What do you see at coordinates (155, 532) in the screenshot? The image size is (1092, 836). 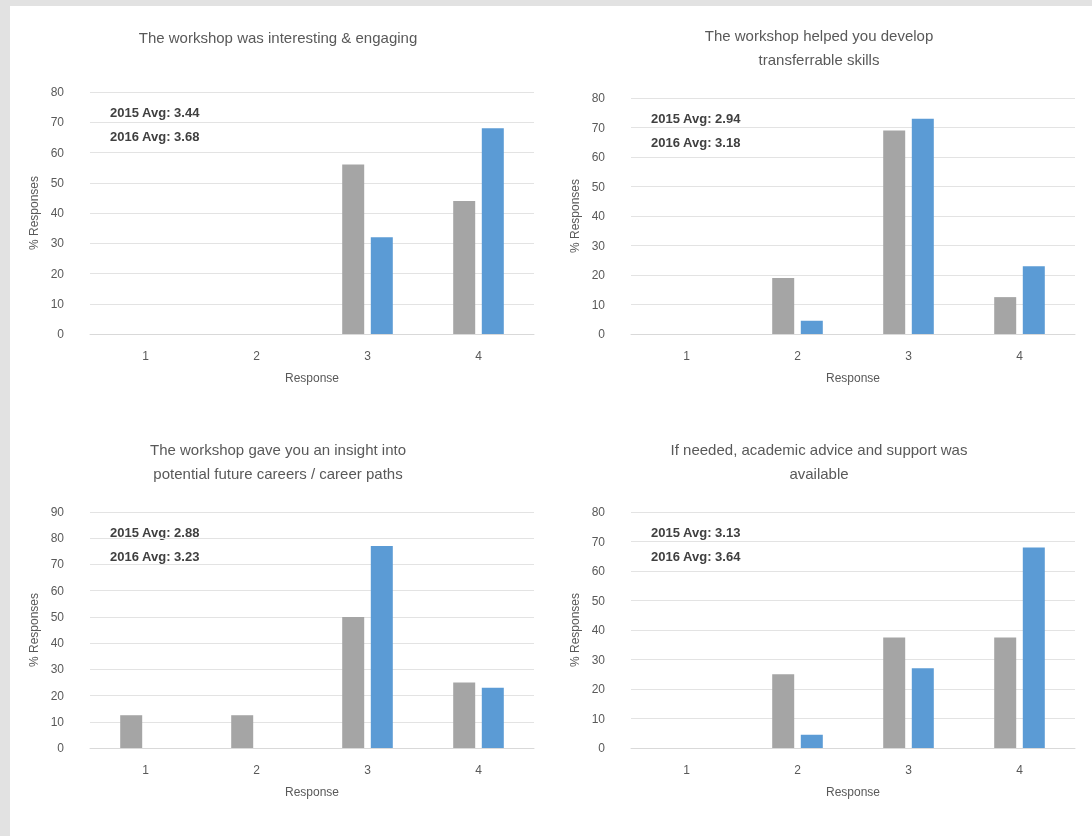 I see `annotation: 2015 Avg: 2.88` at bounding box center [155, 532].